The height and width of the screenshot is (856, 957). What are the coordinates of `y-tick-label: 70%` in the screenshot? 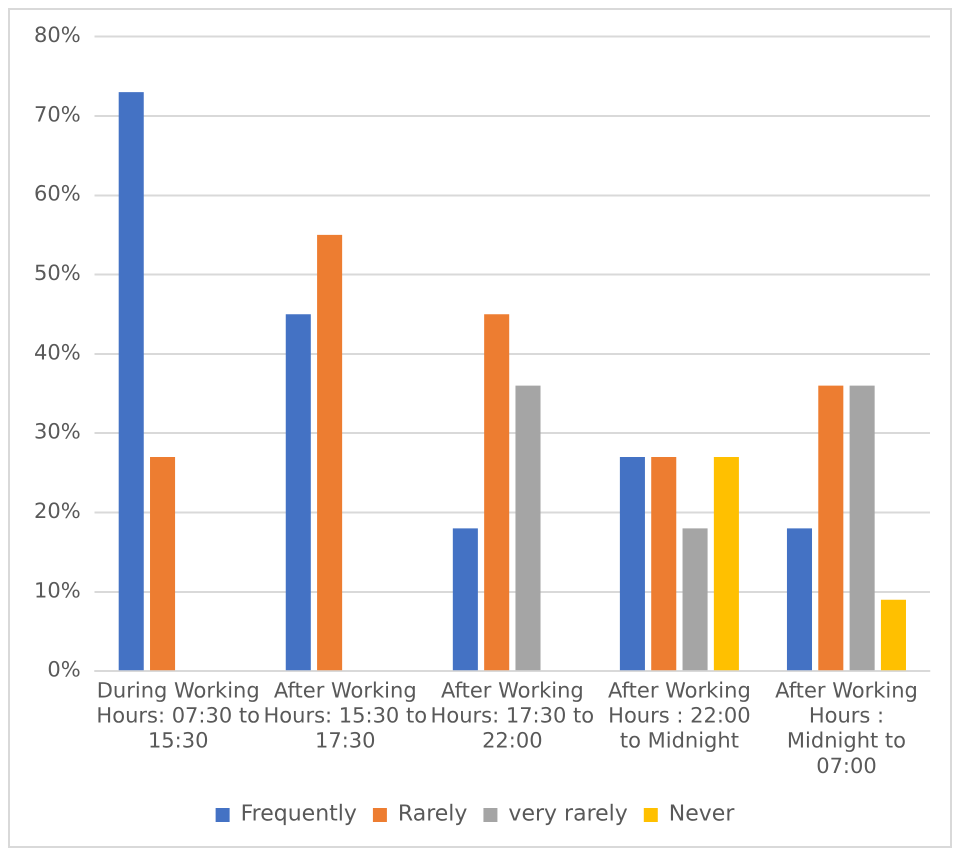 It's located at (57, 114).